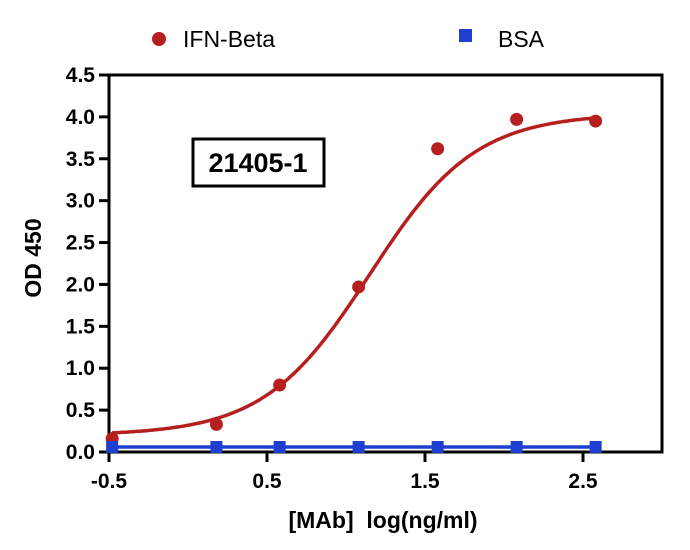  What do you see at coordinates (583, 481) in the screenshot?
I see `x-tick-label: 2.5` at bounding box center [583, 481].